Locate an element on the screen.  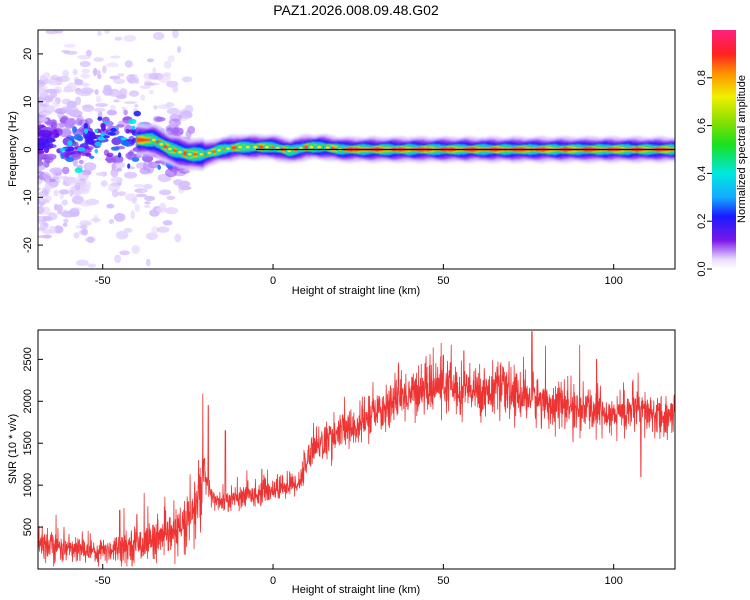
snr-x-tick-label: 100 is located at coordinates (614, 581).